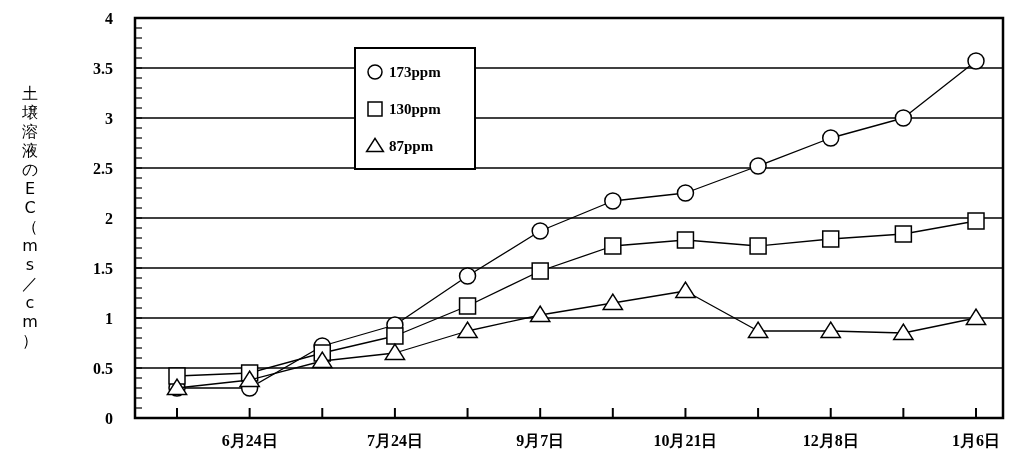 The height and width of the screenshot is (458, 1013). What do you see at coordinates (109, 118) in the screenshot?
I see `y-tick-label: 3` at bounding box center [109, 118].